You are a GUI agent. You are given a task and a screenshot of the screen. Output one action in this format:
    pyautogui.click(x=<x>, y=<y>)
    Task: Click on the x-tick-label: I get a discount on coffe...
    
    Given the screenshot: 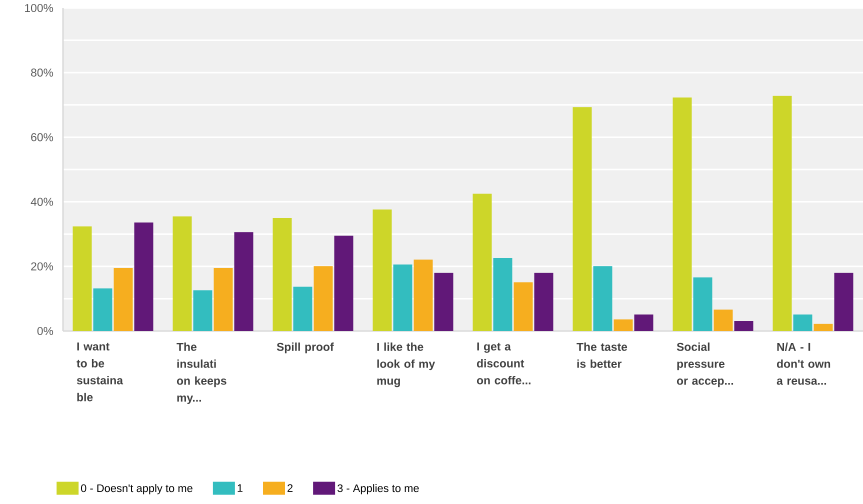 What is the action you would take?
    pyautogui.click(x=503, y=363)
    